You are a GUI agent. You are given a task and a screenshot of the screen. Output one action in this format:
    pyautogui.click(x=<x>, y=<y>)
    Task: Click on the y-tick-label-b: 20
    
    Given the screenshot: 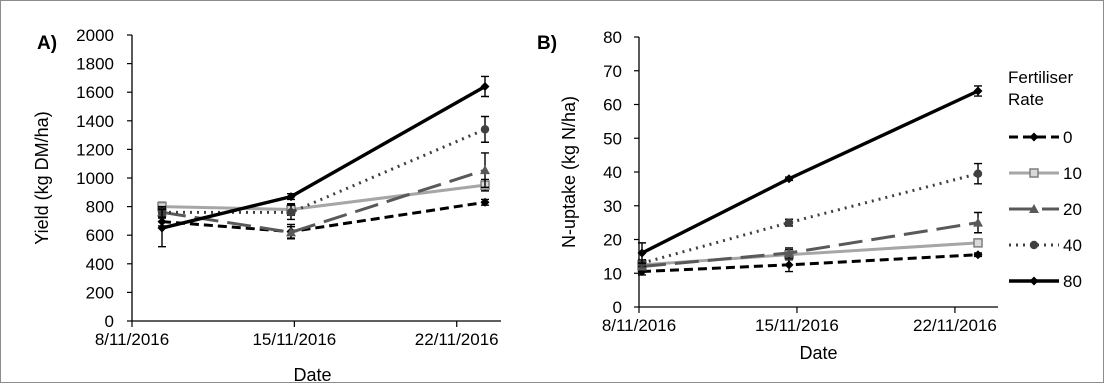 What is the action you would take?
    pyautogui.click(x=612, y=240)
    